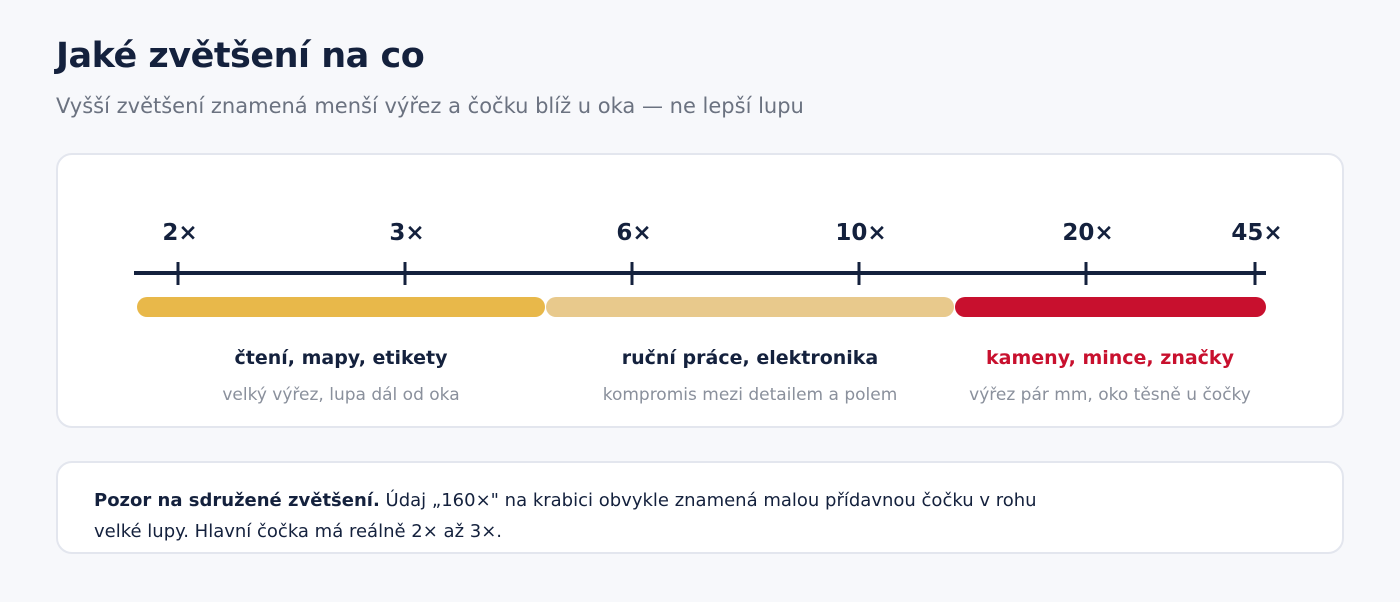 This screenshot has width=1400, height=602. What do you see at coordinates (240, 56) in the screenshot?
I see `title: Jaké zvětšení na co` at bounding box center [240, 56].